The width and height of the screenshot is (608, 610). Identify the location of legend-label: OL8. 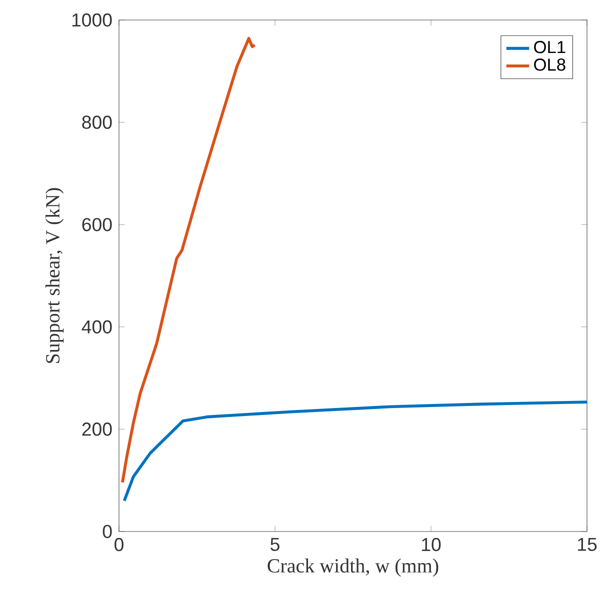
(550, 64).